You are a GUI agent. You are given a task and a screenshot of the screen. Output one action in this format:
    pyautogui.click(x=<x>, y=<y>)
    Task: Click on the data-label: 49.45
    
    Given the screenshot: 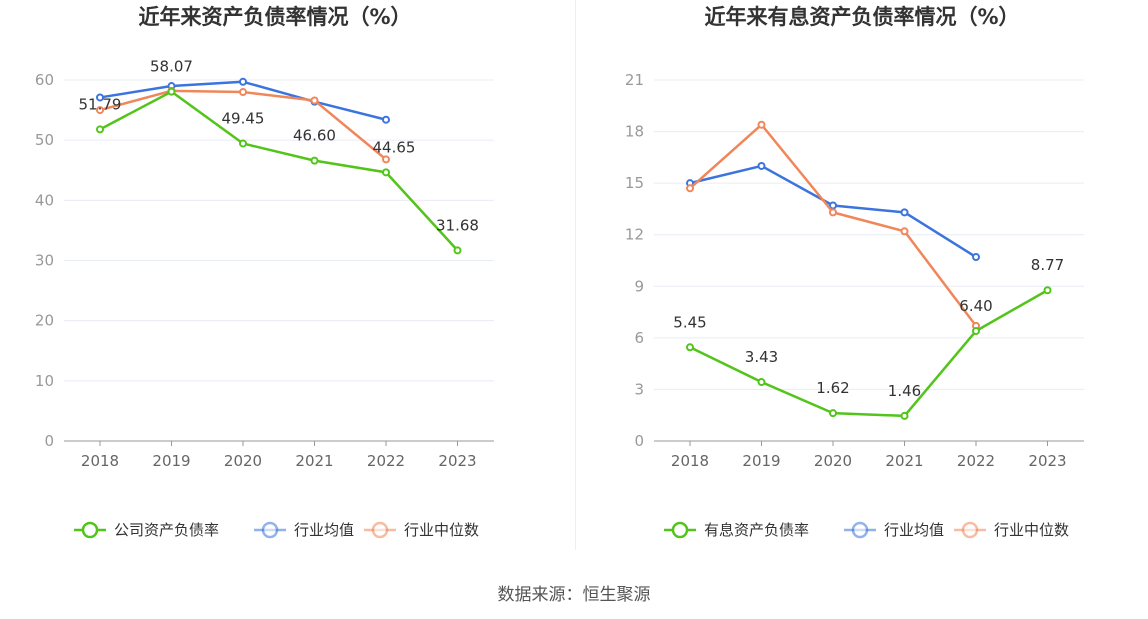 What is the action you would take?
    pyautogui.click(x=243, y=118)
    